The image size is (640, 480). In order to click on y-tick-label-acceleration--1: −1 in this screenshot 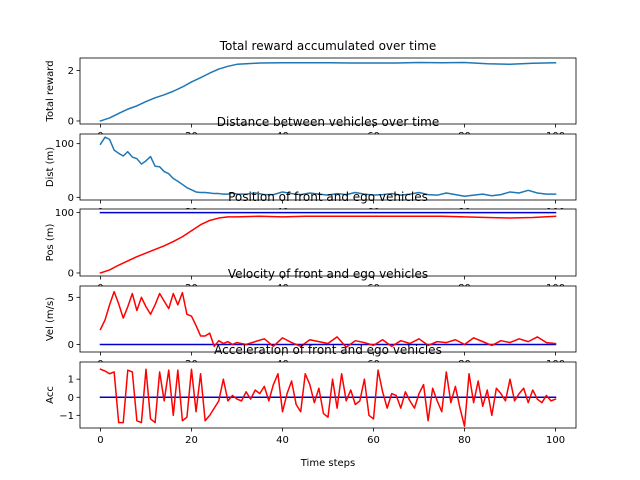, I will do `click(66, 416)`.